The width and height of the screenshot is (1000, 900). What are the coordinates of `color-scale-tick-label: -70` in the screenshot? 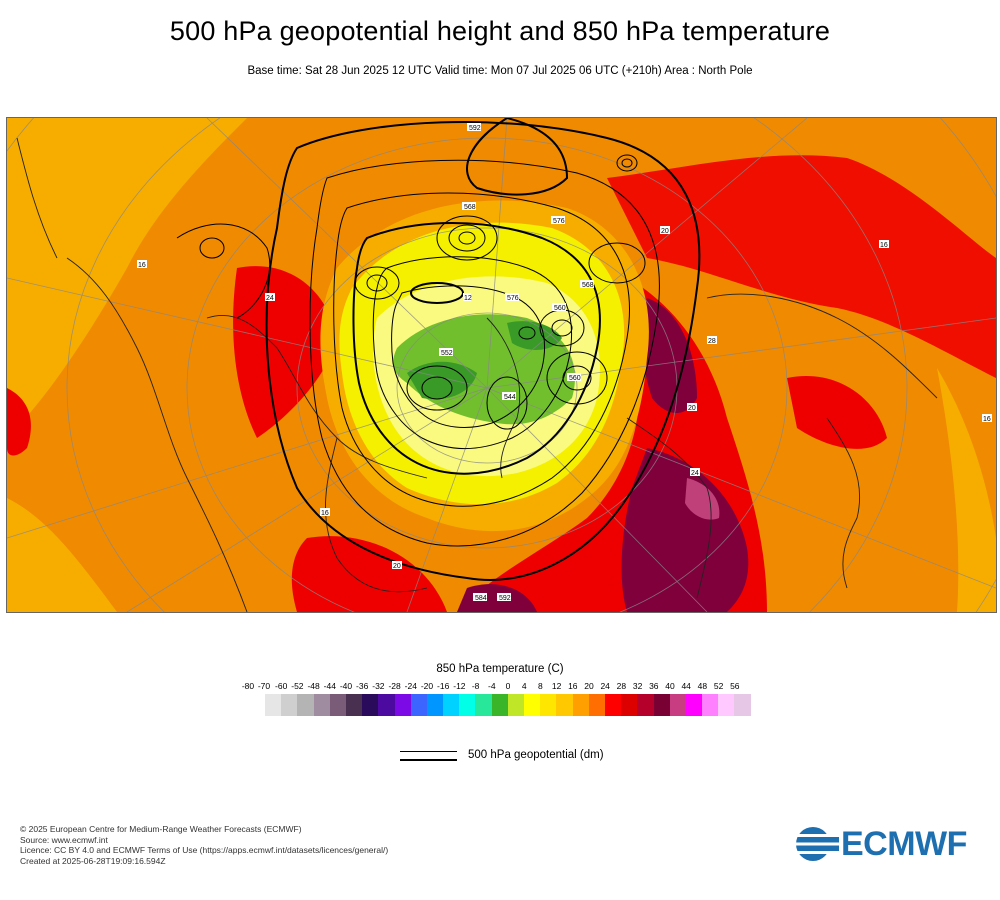 It's located at (264, 686).